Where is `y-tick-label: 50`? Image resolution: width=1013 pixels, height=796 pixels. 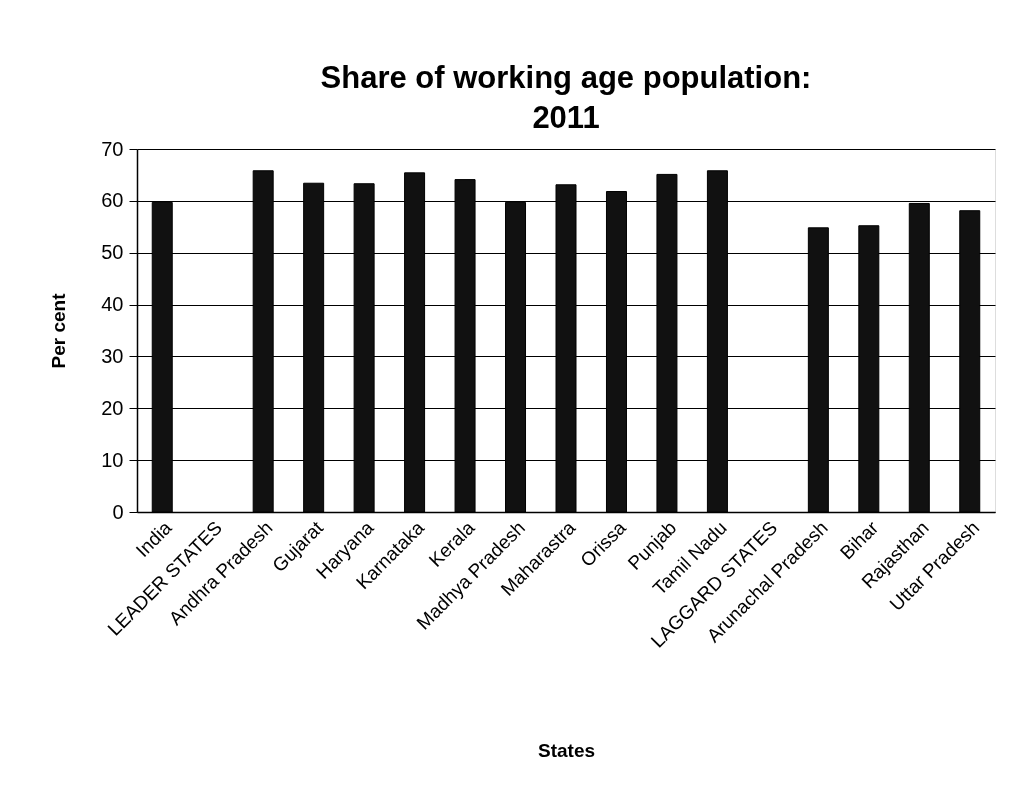
y-tick-label: 50 is located at coordinates (112, 252).